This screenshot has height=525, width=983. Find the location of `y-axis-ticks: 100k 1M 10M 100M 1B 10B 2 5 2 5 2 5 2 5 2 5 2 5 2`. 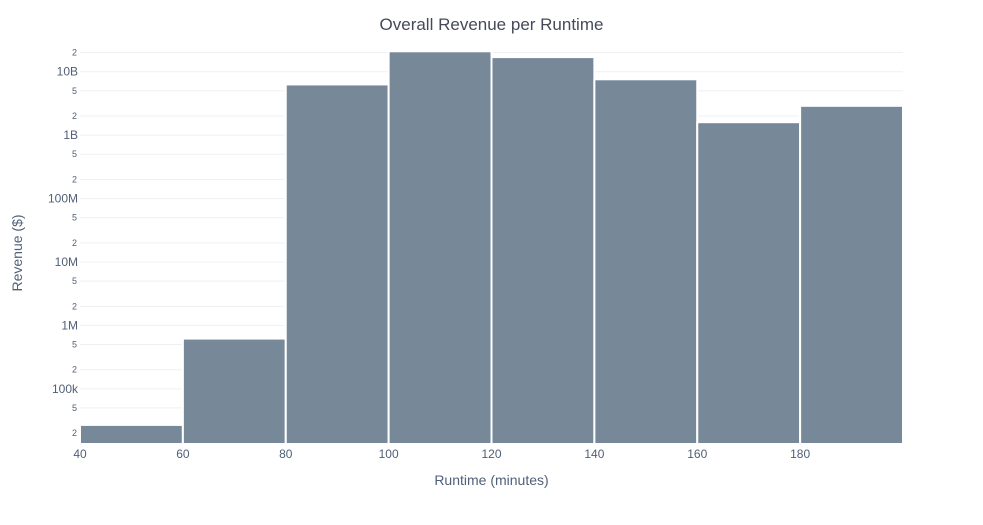

y-axis-ticks: 100k 1M 10M 100M 1B 10B 2 5 2 5 2 5 2 5 2 5 2 5 2 is located at coordinates (63, 243).